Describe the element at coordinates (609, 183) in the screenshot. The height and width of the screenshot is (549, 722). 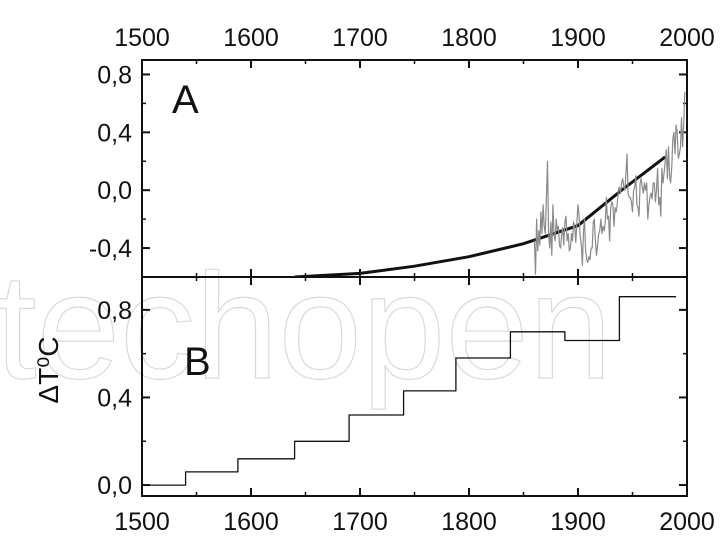
I see `observed-series-line` at that location.